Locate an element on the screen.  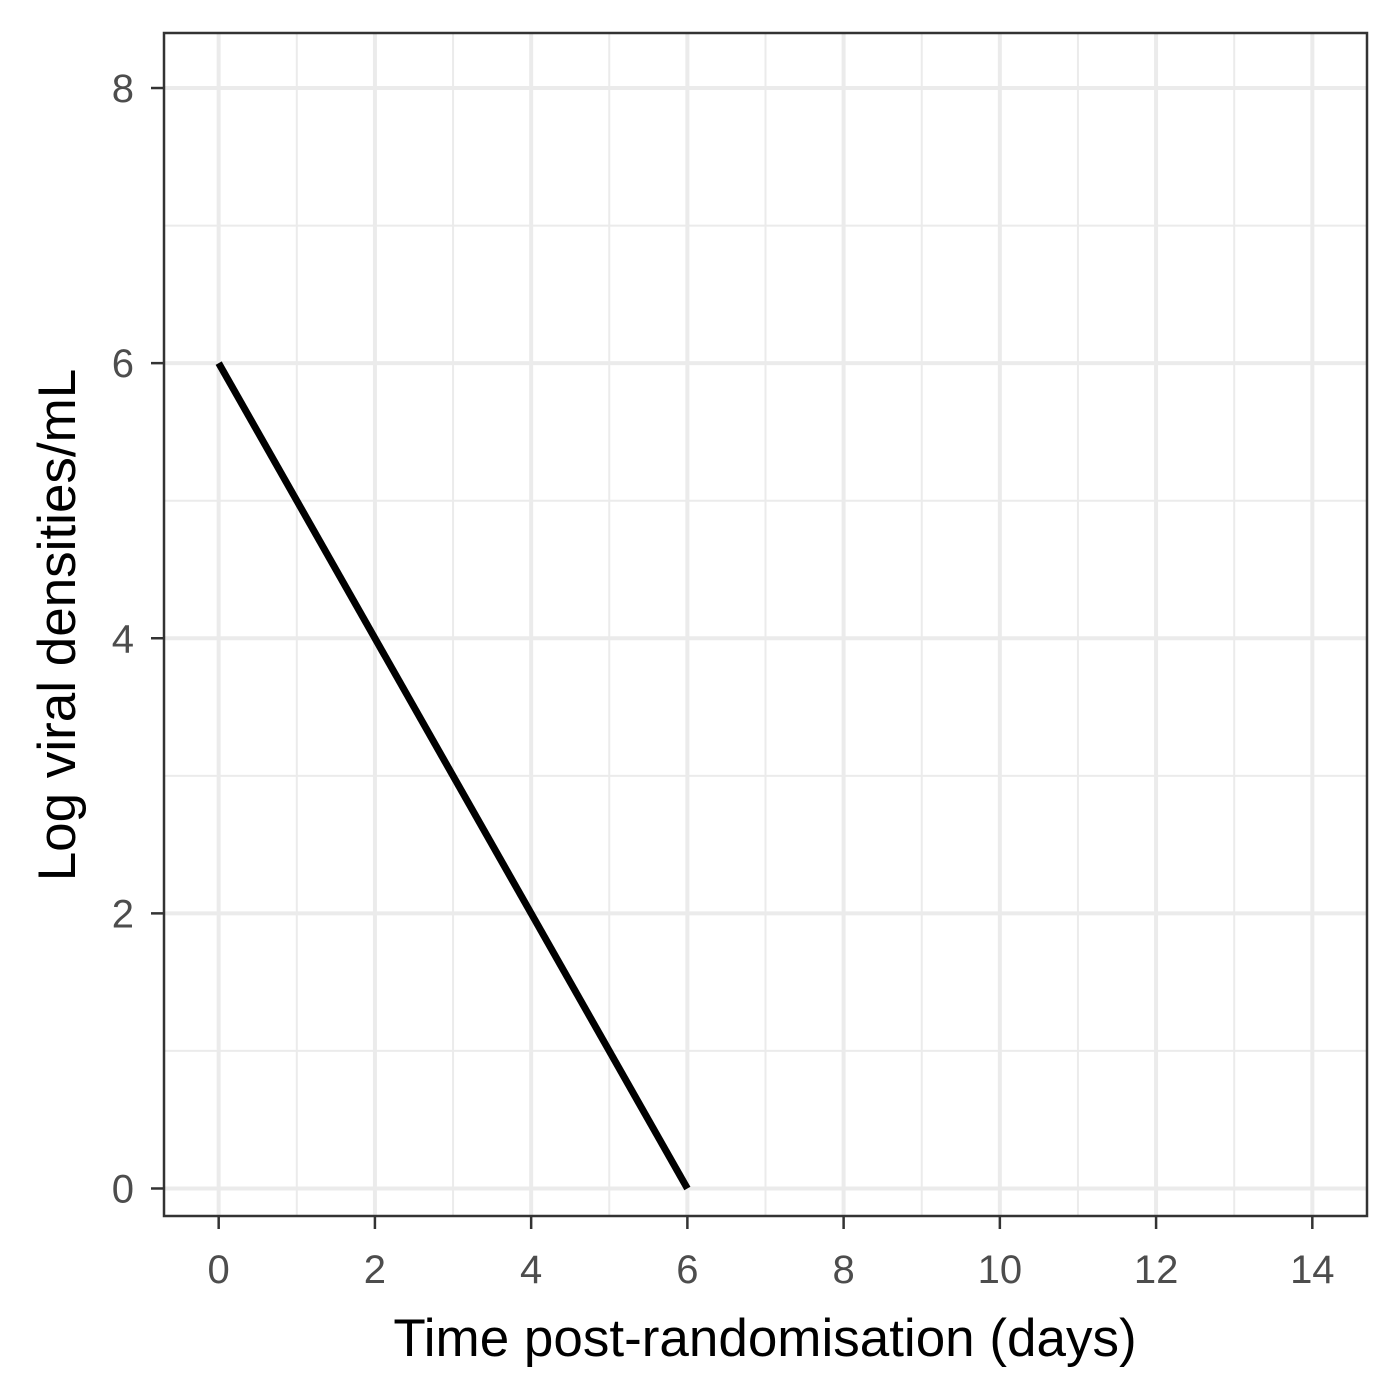
x-tick-label: 6 is located at coordinates (687, 1270).